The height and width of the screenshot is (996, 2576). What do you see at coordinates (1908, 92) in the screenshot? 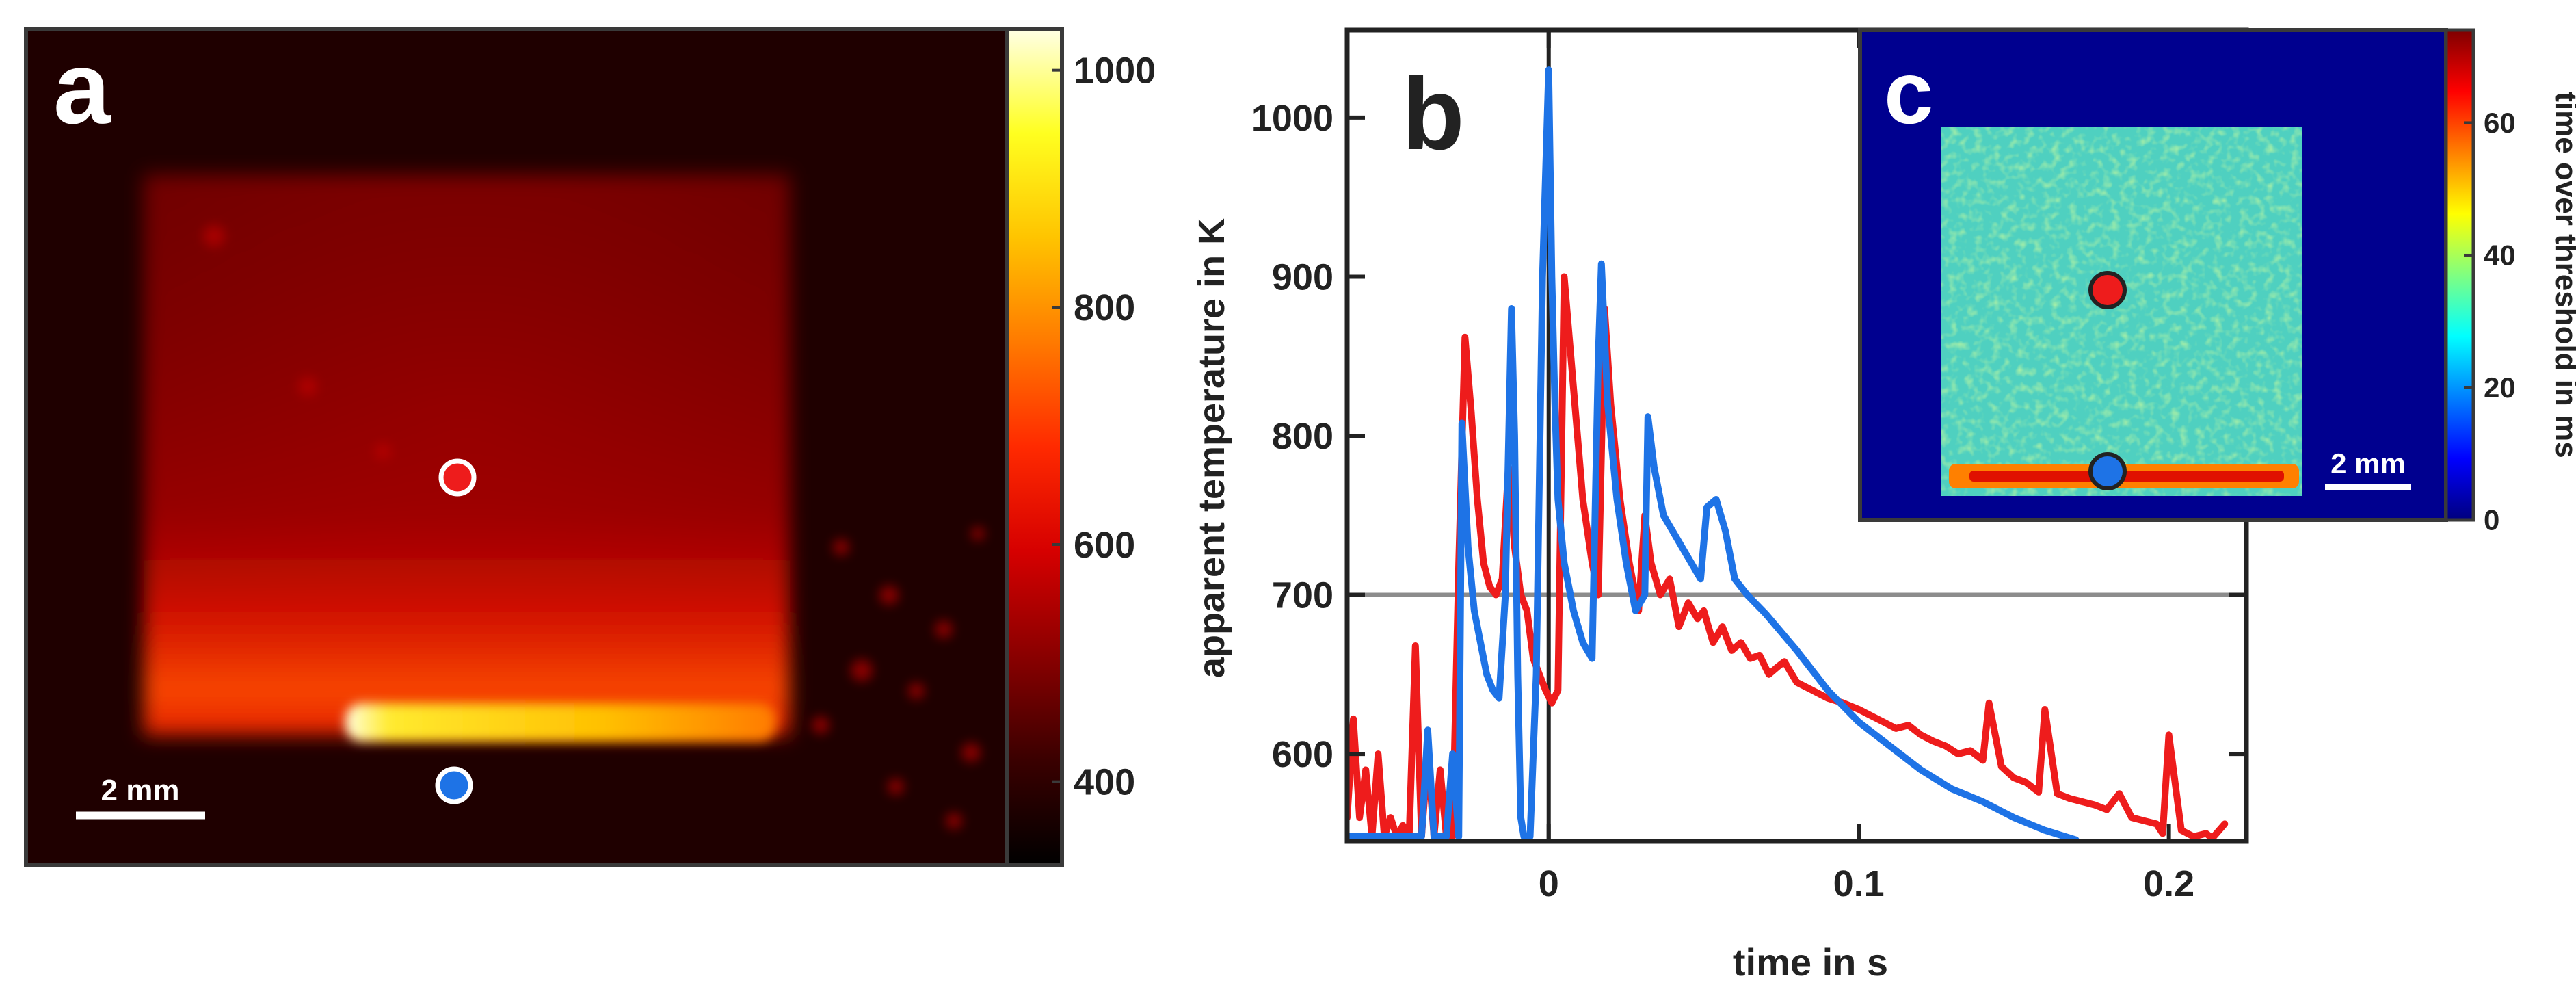
I see `panel-letter-c: c` at bounding box center [1908, 92].